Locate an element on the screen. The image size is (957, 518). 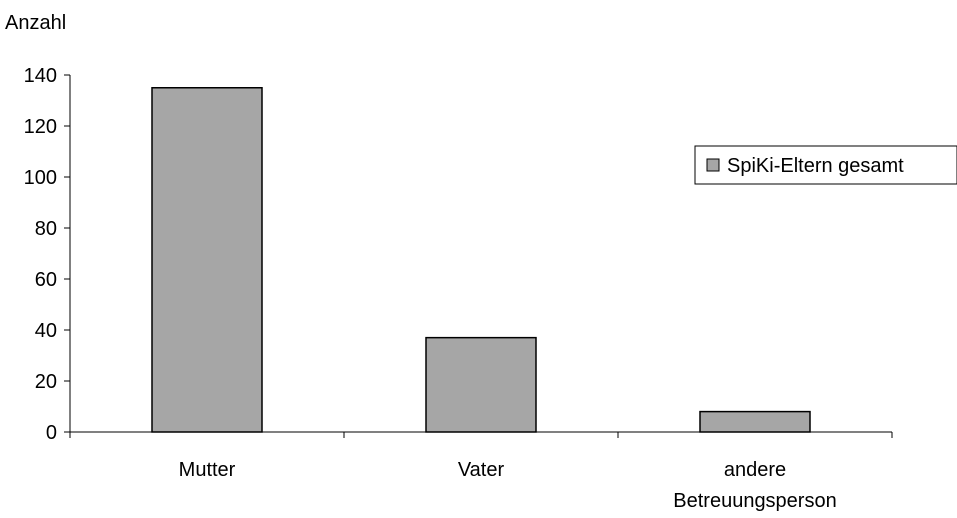
y-axis-title: Anzahl is located at coordinates (35, 23).